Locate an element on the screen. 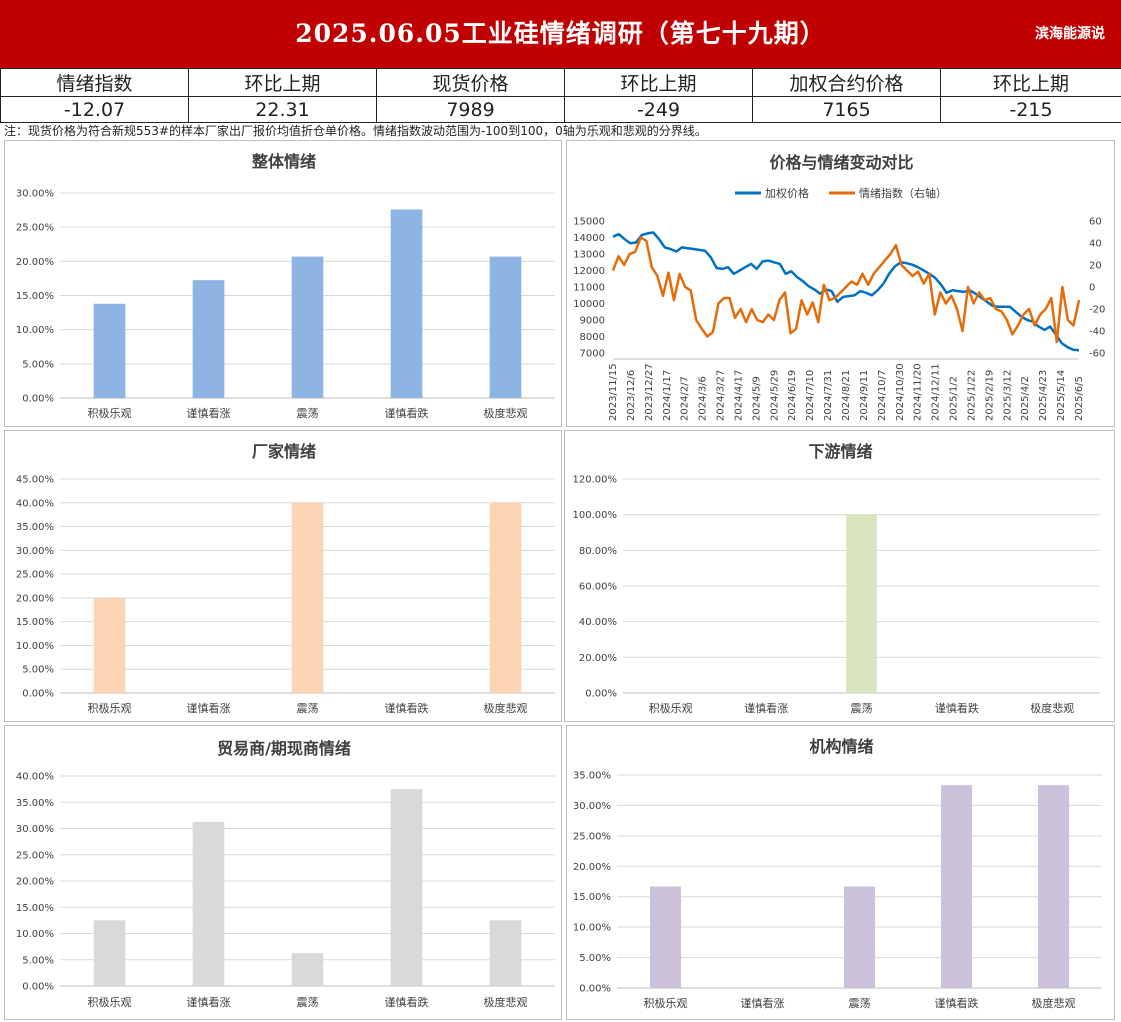 This screenshot has height=1022, width=1121. x-tick-label: 2025/1/22 is located at coordinates (971, 395).